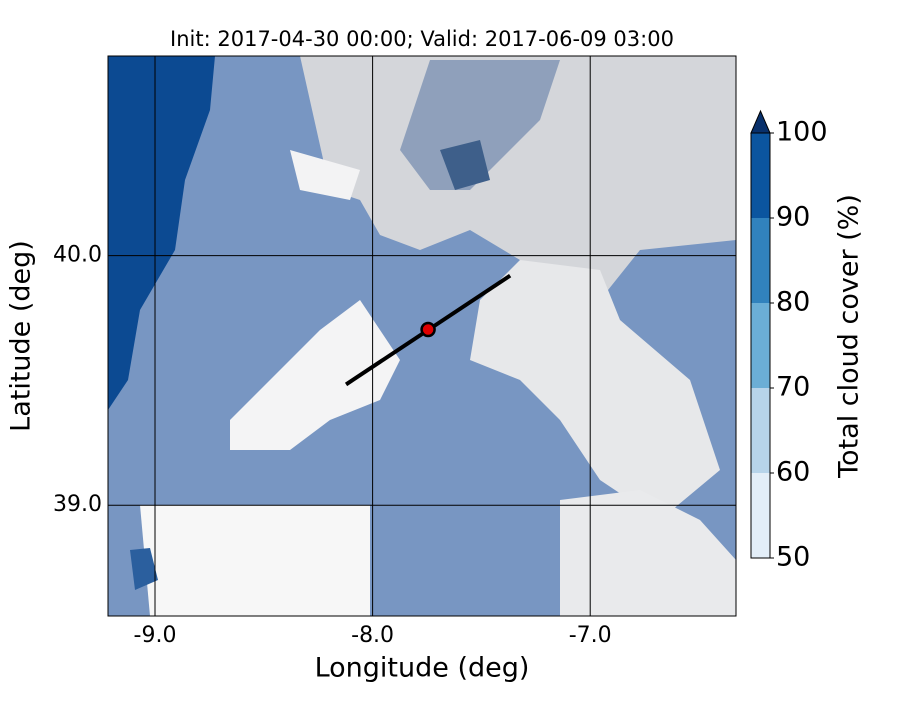 Image resolution: width=900 pixels, height=704 pixels. What do you see at coordinates (793, 302) in the screenshot?
I see `colorbar-tick-label: 80` at bounding box center [793, 302].